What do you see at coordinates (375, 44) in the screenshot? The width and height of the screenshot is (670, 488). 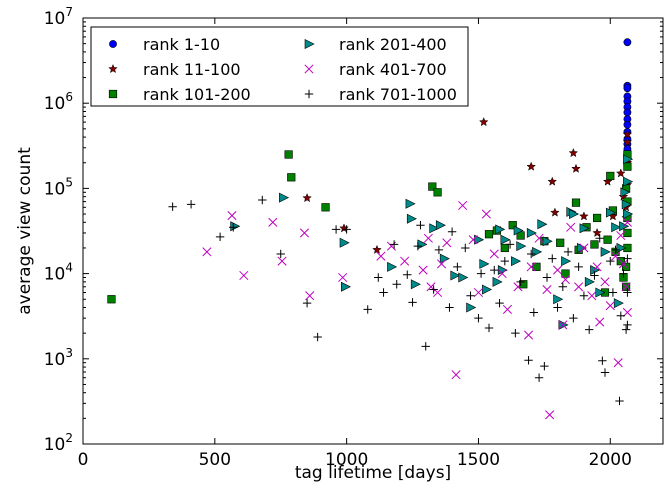 I see `legend-entry: rank 201-400` at bounding box center [375, 44].